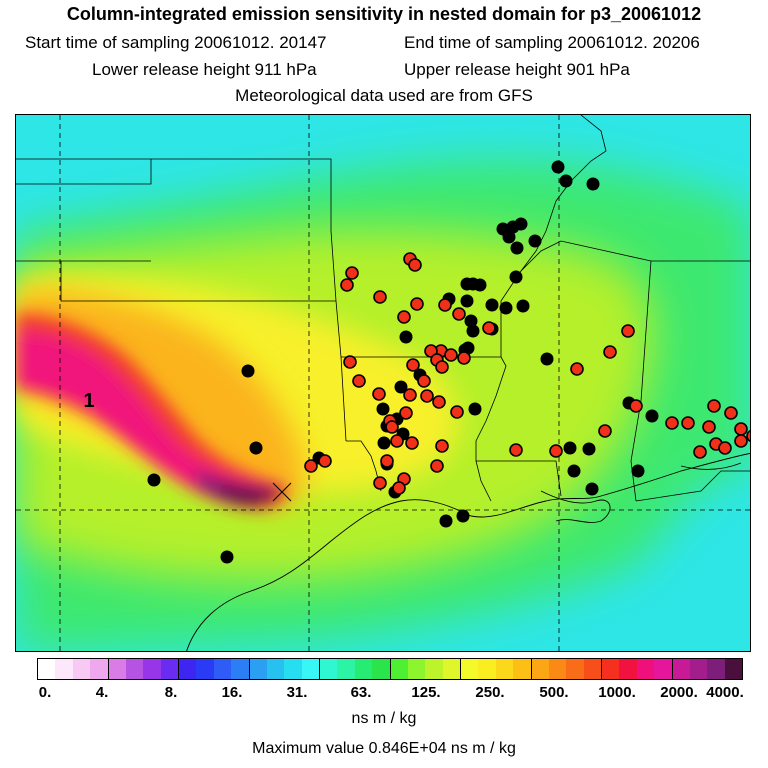  Describe the element at coordinates (176, 42) in the screenshot. I see `start-time-label: Start time of sampling 20061012. 20147` at that location.